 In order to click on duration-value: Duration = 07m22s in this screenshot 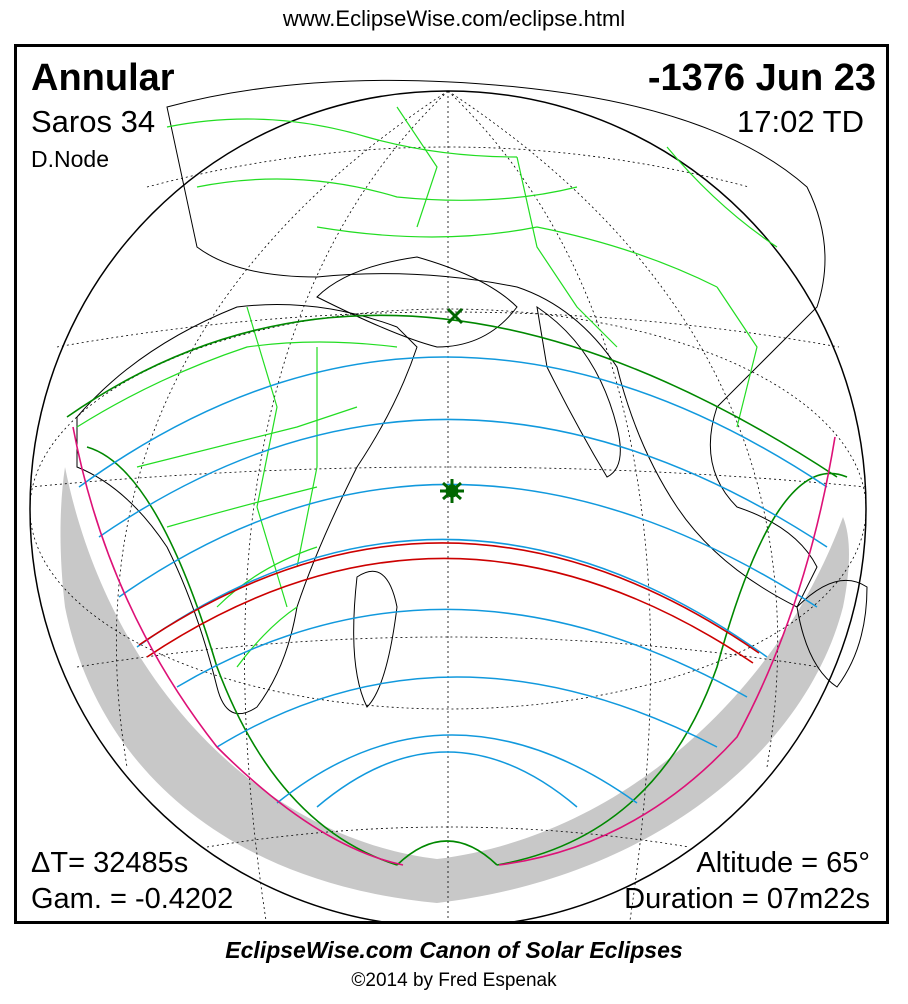, I will do `click(747, 899)`.